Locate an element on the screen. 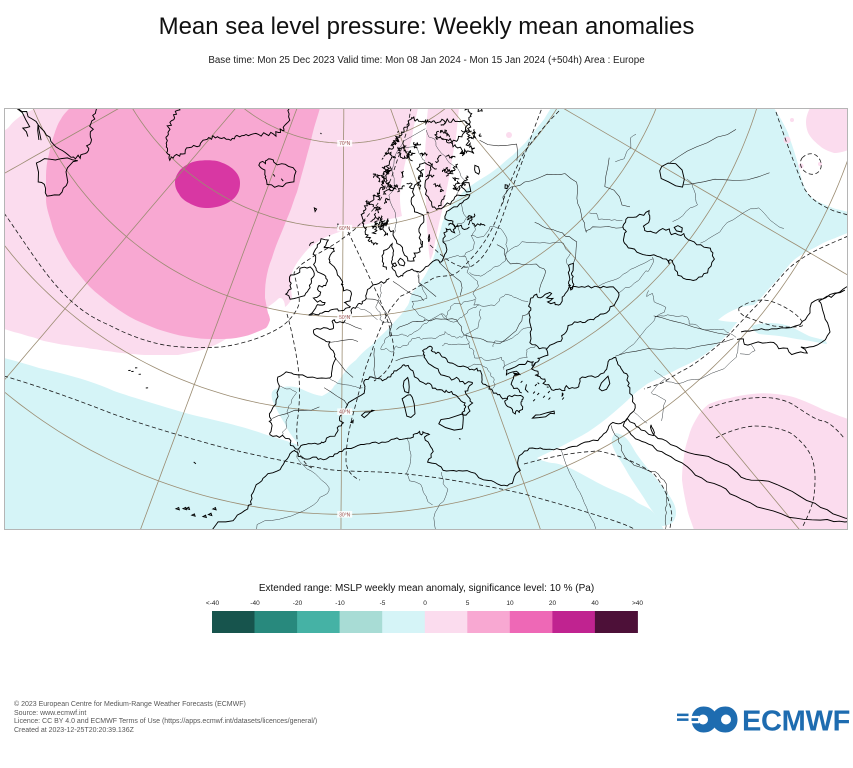 Image resolution: width=853 pixels, height=768 pixels. svg-text: 30°N is located at coordinates (345, 515).